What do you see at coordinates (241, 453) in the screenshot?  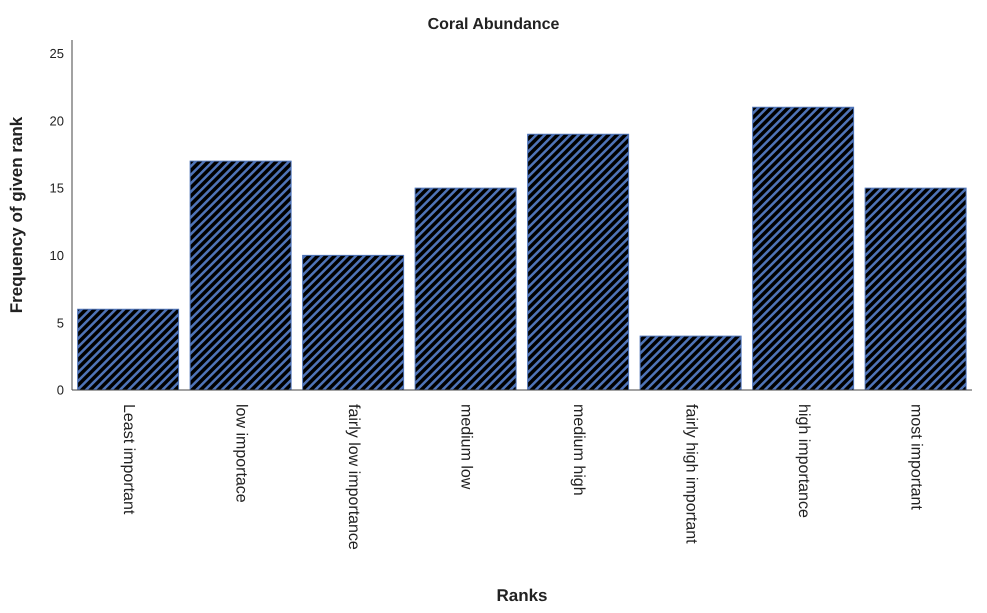 I see `x-tick-label: low importace` at bounding box center [241, 453].